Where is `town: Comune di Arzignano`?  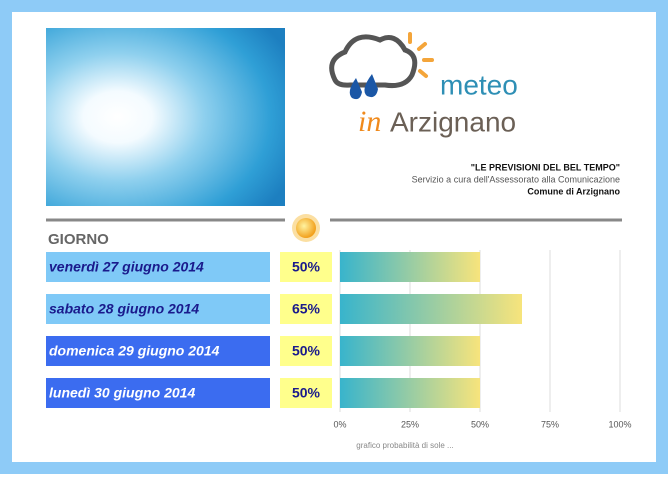
town: Comune di Arzignano is located at coordinates (573, 191).